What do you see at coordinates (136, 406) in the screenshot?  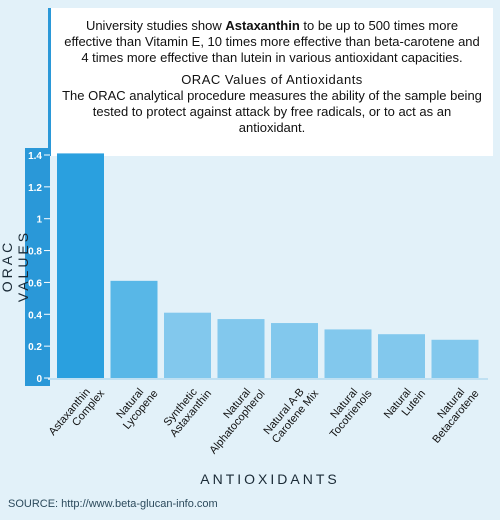 I see `x-tick-label: NaturalLycopene` at bounding box center [136, 406].